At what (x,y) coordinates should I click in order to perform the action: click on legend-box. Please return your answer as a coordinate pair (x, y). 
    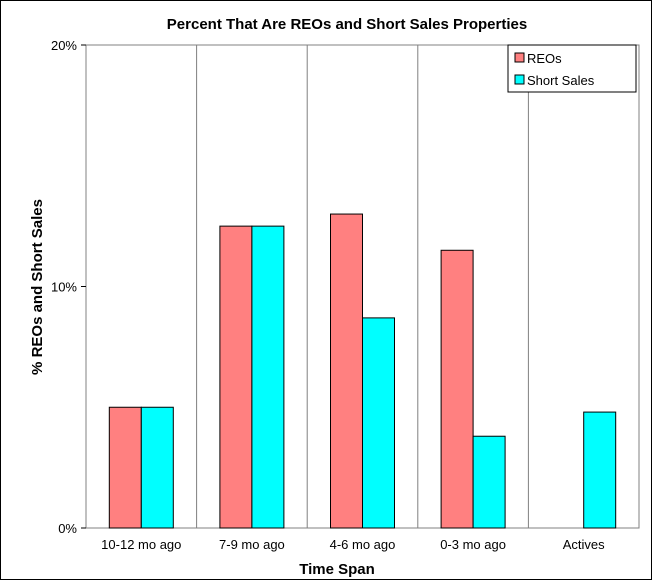
    Looking at the image, I should click on (572, 68).